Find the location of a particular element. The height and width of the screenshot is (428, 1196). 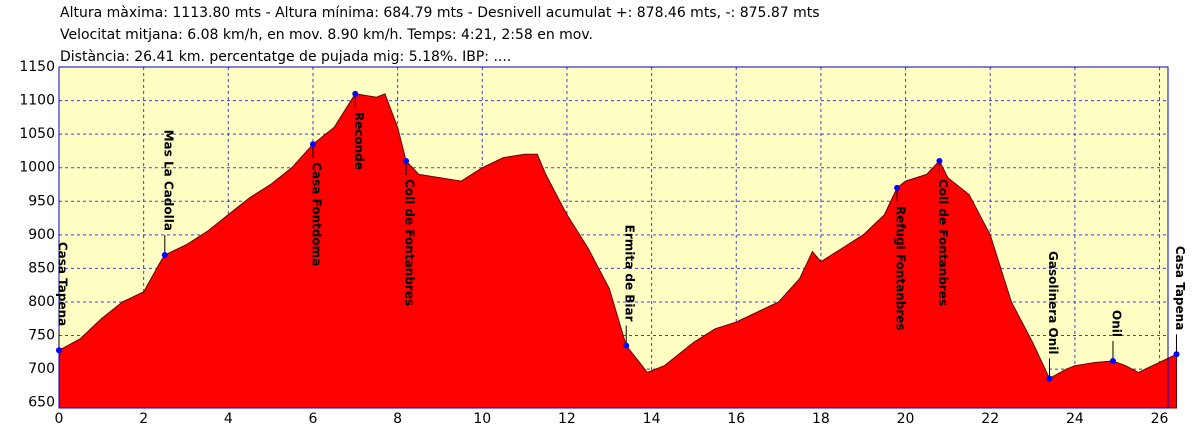

y-tick-label: 1150 is located at coordinates (37, 67).